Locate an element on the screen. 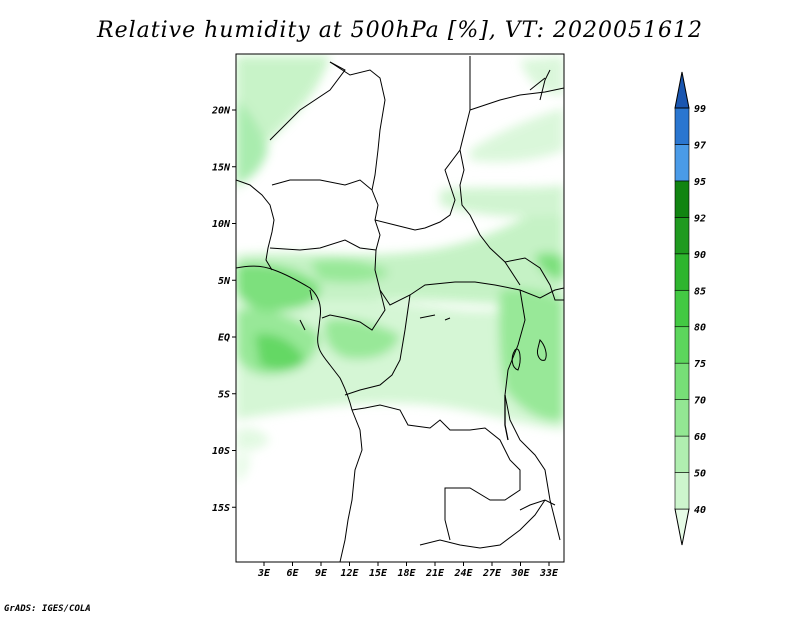  colorbar-upper-triangle is located at coordinates (682, 90).